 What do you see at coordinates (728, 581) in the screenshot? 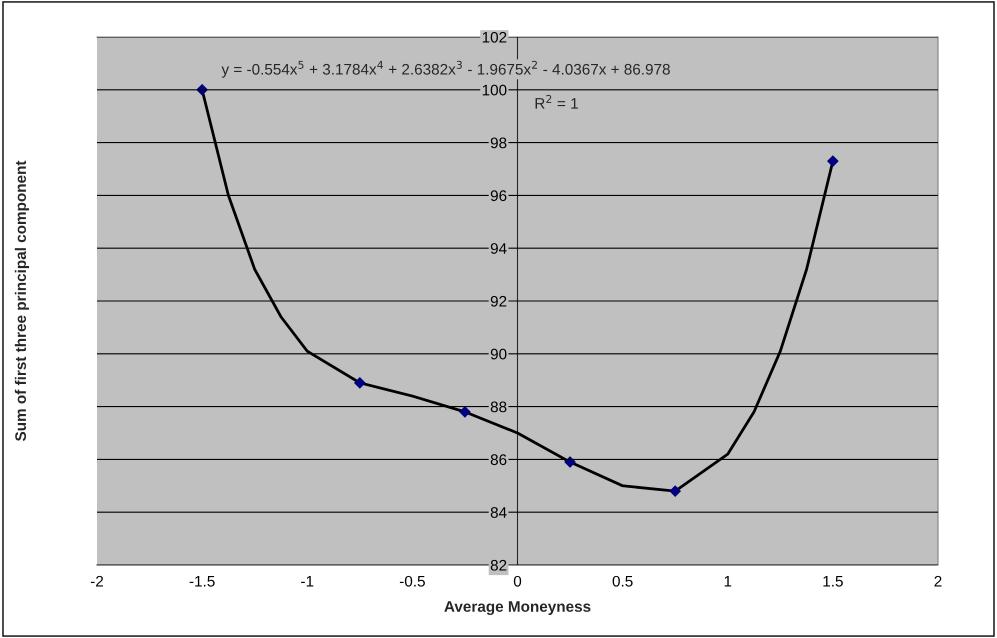
I see `x-tick-label: 1` at bounding box center [728, 581].